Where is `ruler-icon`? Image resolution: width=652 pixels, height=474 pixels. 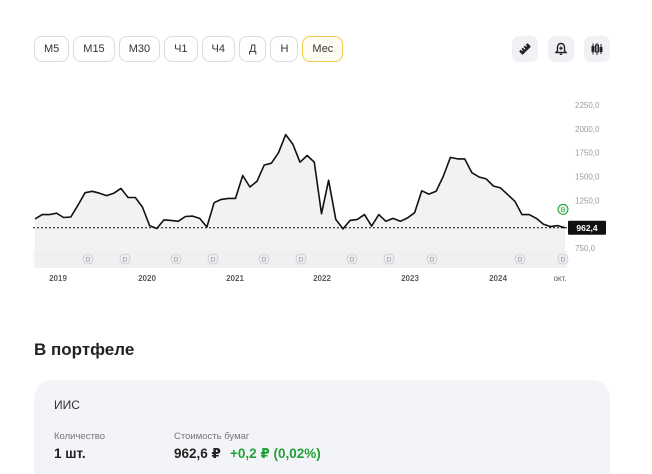
ruler-icon is located at coordinates (525, 49).